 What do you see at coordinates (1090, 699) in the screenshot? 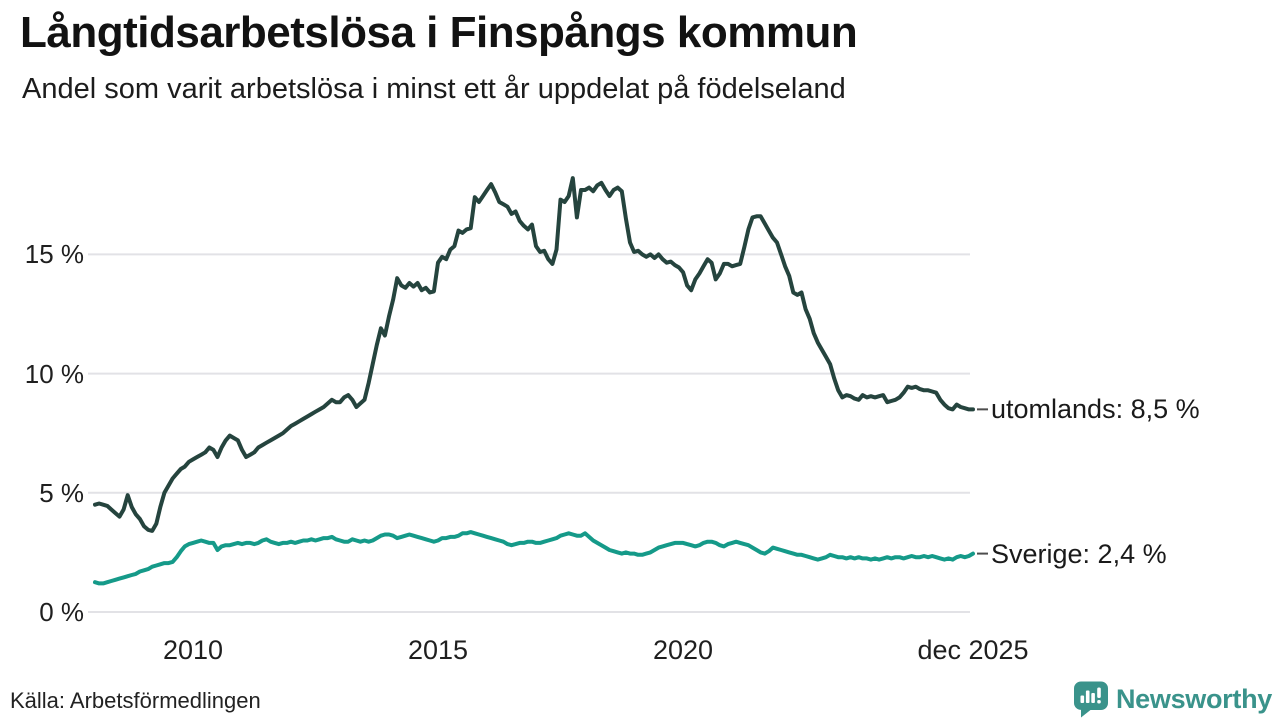
I see `chart-bubble-icon` at bounding box center [1090, 699].